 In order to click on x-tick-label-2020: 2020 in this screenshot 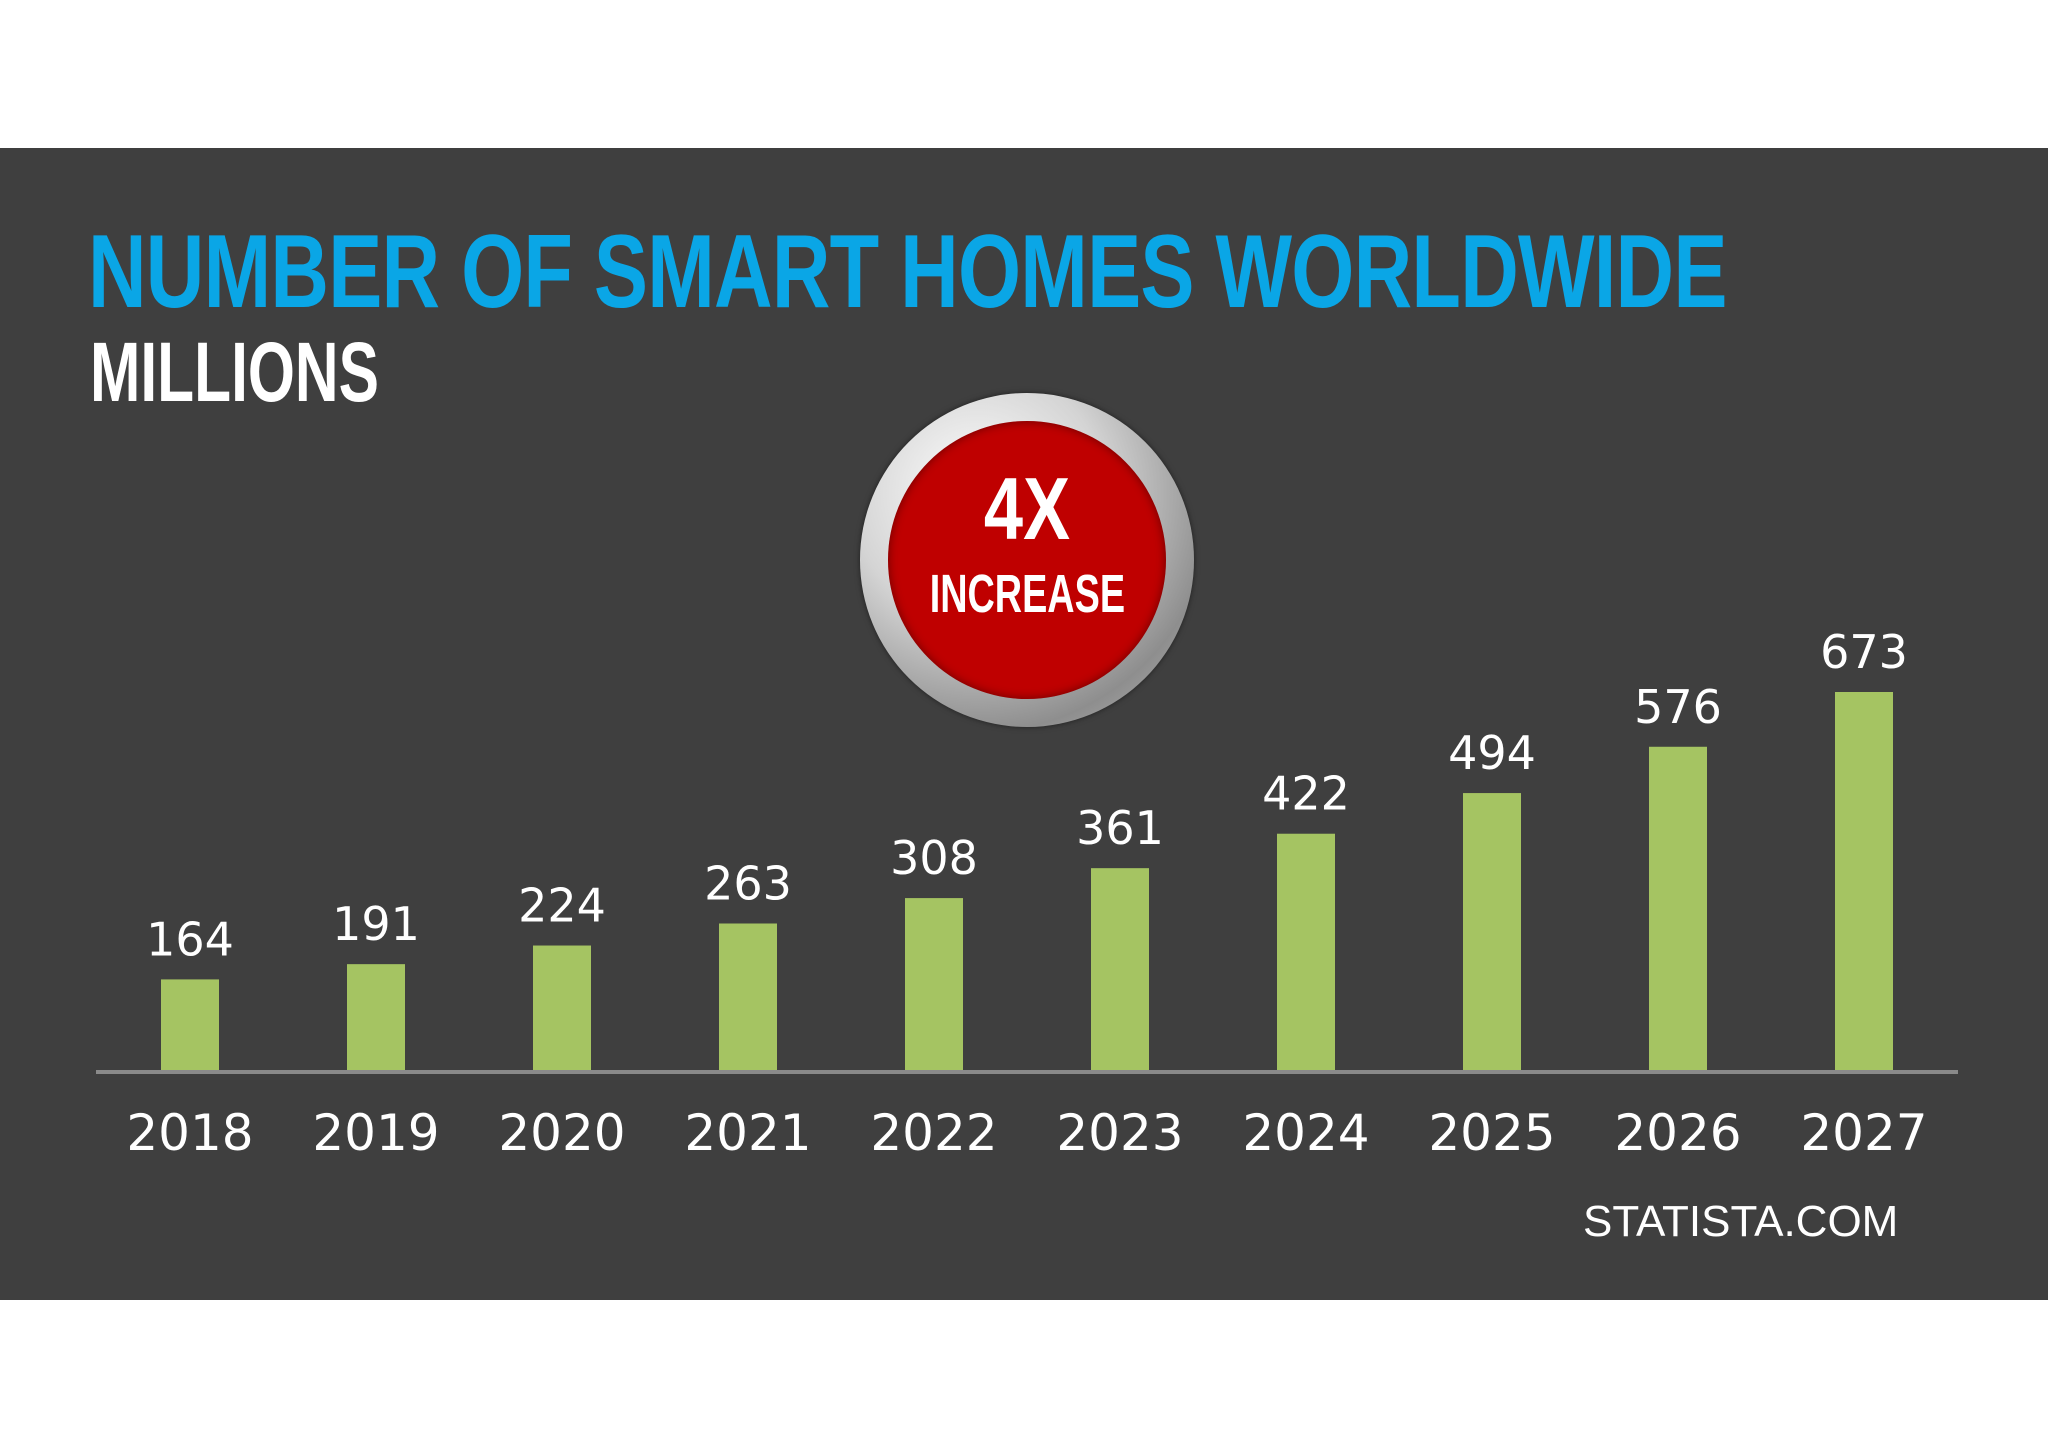, I will do `click(561, 1133)`.